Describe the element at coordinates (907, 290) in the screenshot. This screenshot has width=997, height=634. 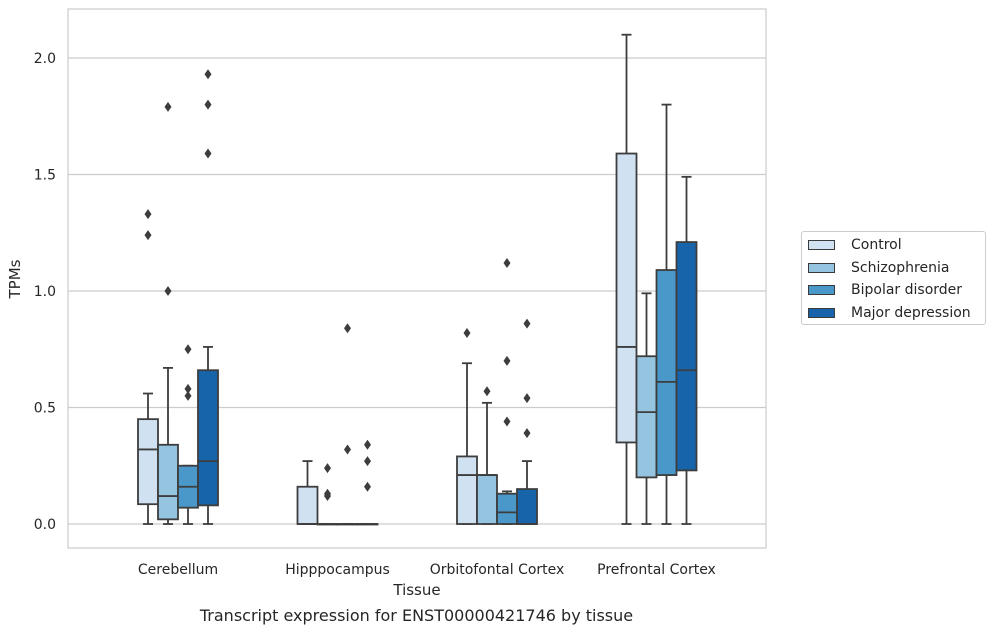
I see `legend-label: Bipolar disorder` at that location.